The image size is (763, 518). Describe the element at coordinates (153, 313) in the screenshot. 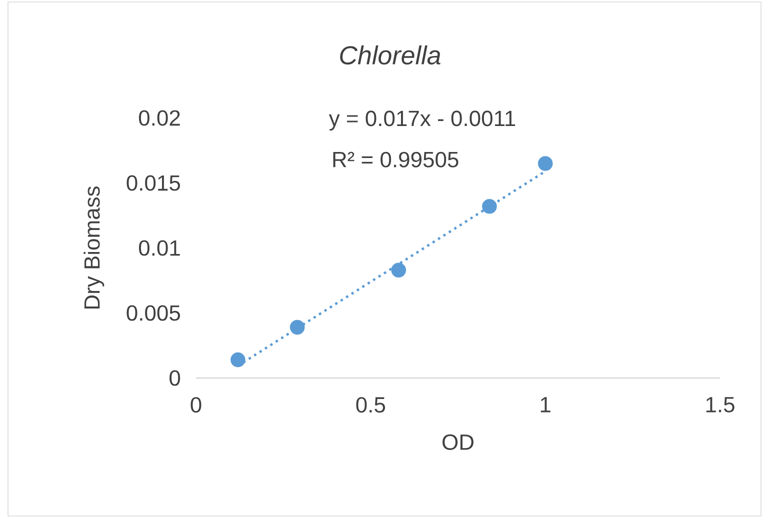

I see `y-tick-label: 0.005` at that location.